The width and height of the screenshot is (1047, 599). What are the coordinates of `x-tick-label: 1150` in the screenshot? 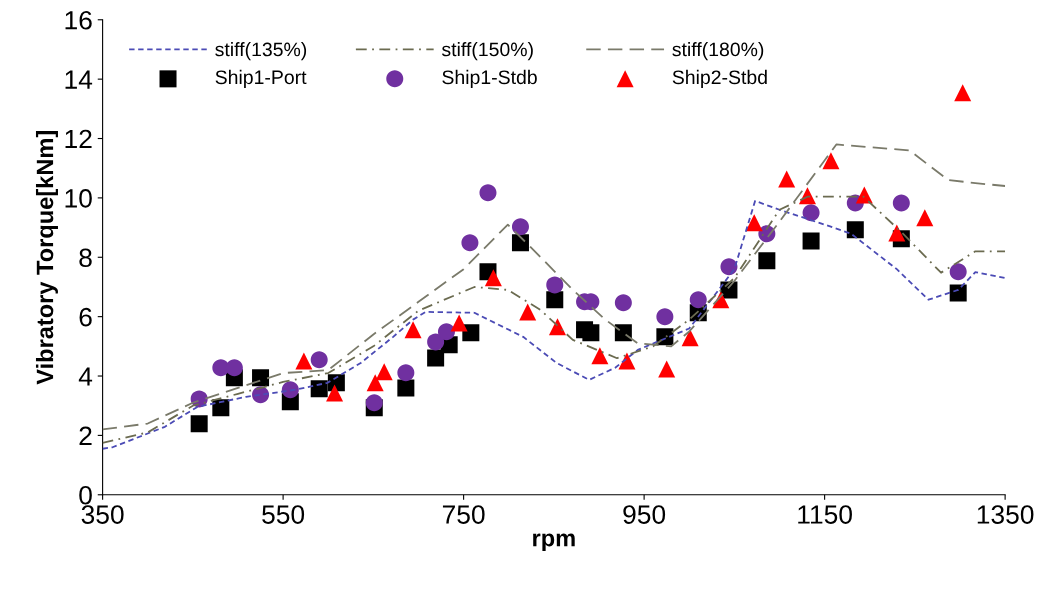 It's located at (825, 514).